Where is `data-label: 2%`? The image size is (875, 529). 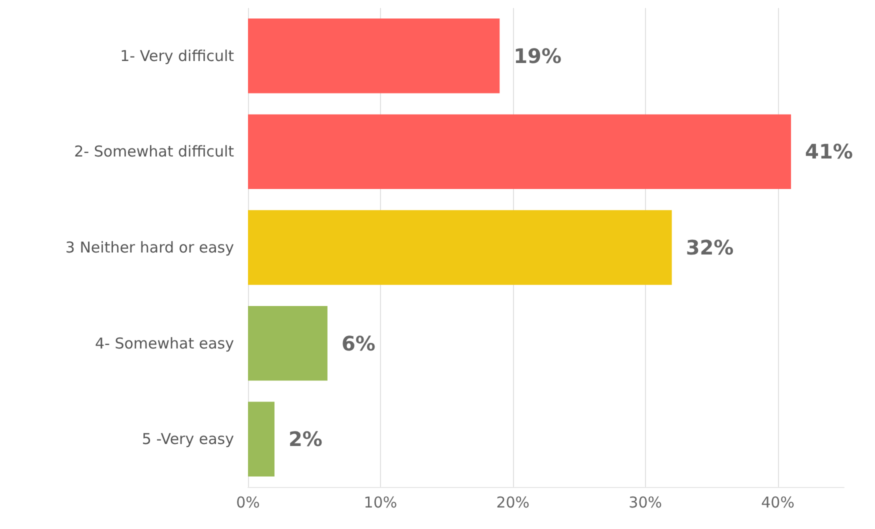
data-label: 2% is located at coordinates (305, 439).